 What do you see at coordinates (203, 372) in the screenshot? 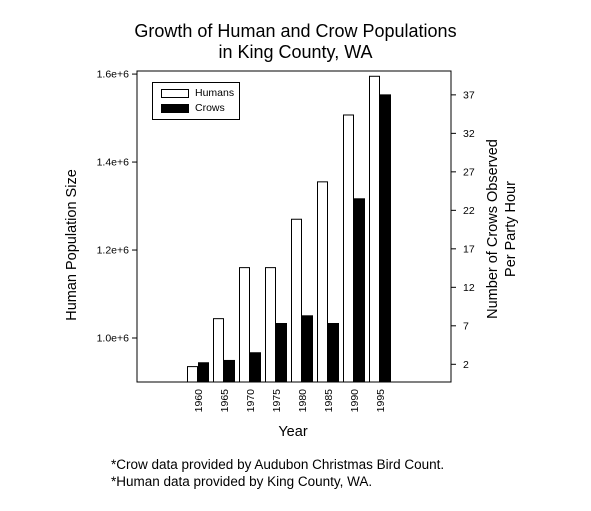
I see `bar-crows-1960` at bounding box center [203, 372].